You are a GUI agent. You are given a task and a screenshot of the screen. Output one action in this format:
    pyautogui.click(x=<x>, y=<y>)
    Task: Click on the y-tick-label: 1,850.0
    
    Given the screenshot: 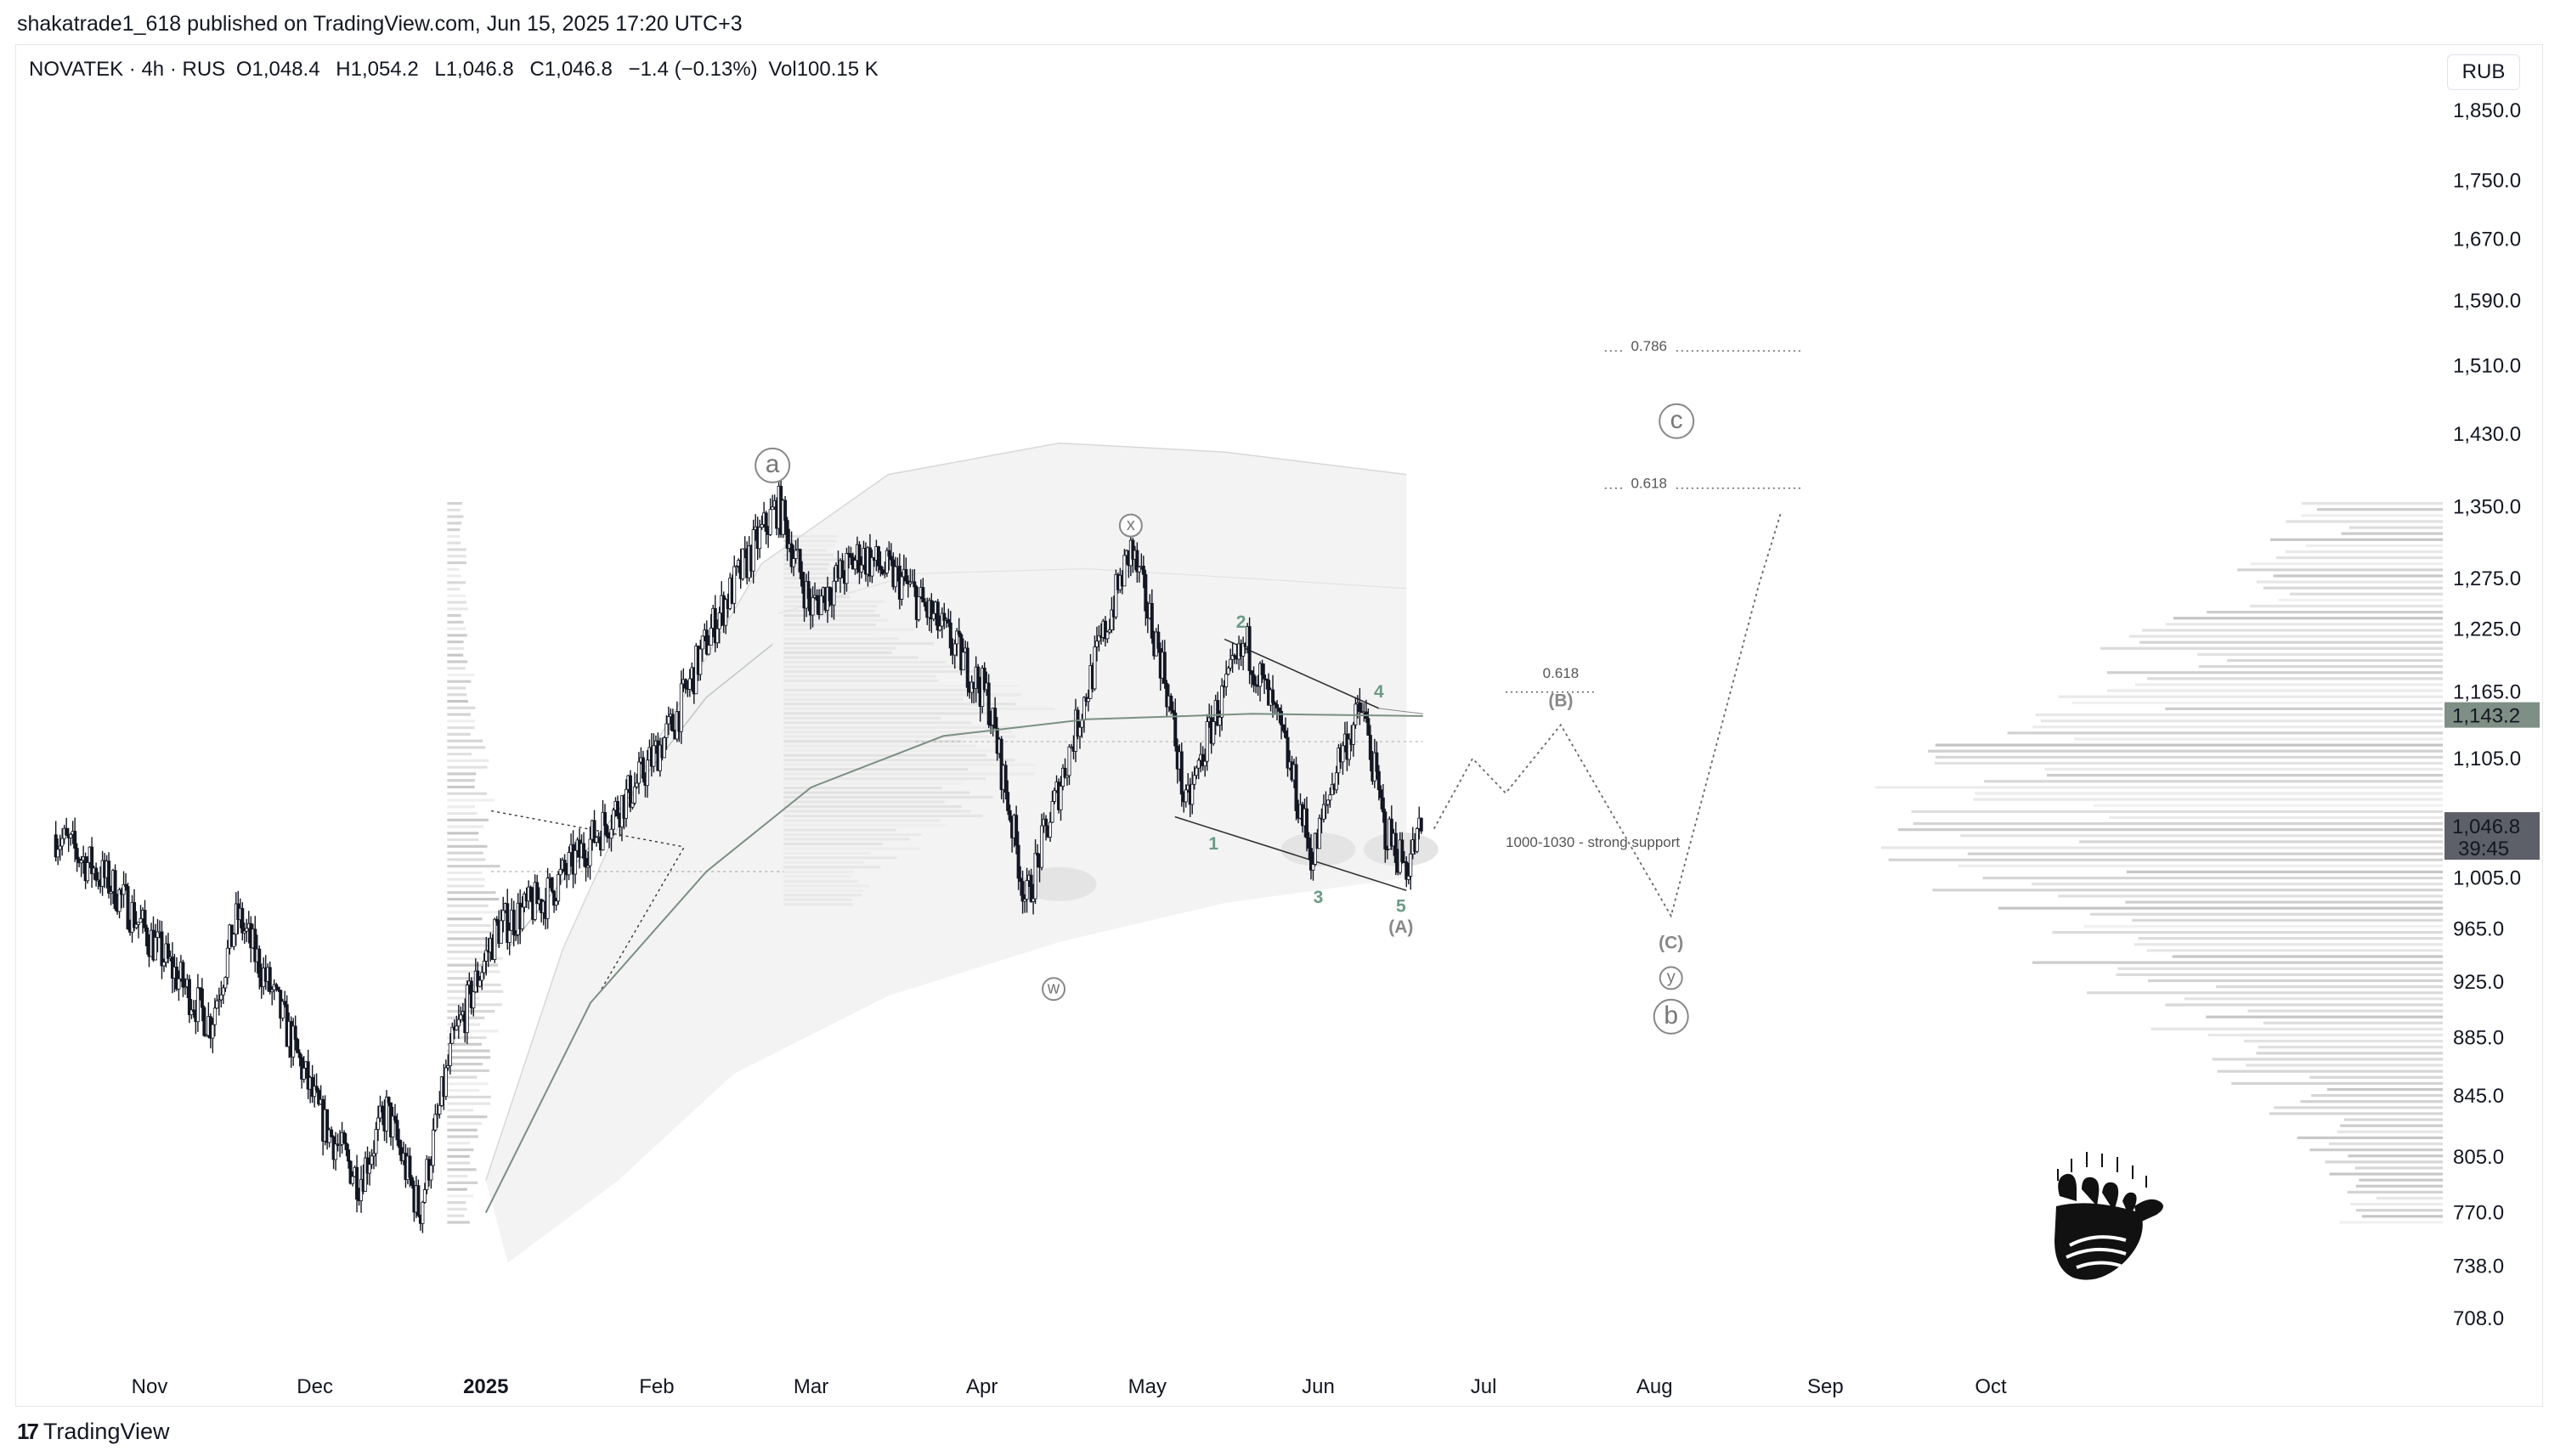 What is the action you would take?
    pyautogui.click(x=2487, y=110)
    